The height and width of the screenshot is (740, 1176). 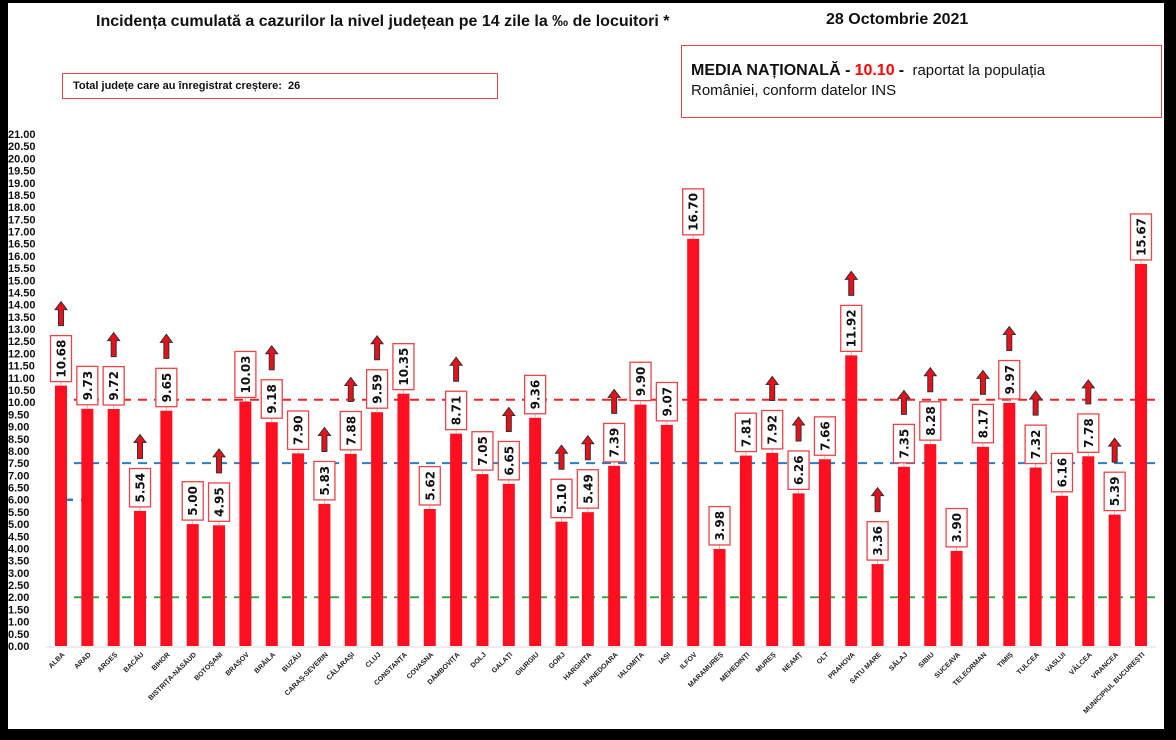 What do you see at coordinates (82, 660) in the screenshot?
I see `x-tick-label: ARAD` at bounding box center [82, 660].